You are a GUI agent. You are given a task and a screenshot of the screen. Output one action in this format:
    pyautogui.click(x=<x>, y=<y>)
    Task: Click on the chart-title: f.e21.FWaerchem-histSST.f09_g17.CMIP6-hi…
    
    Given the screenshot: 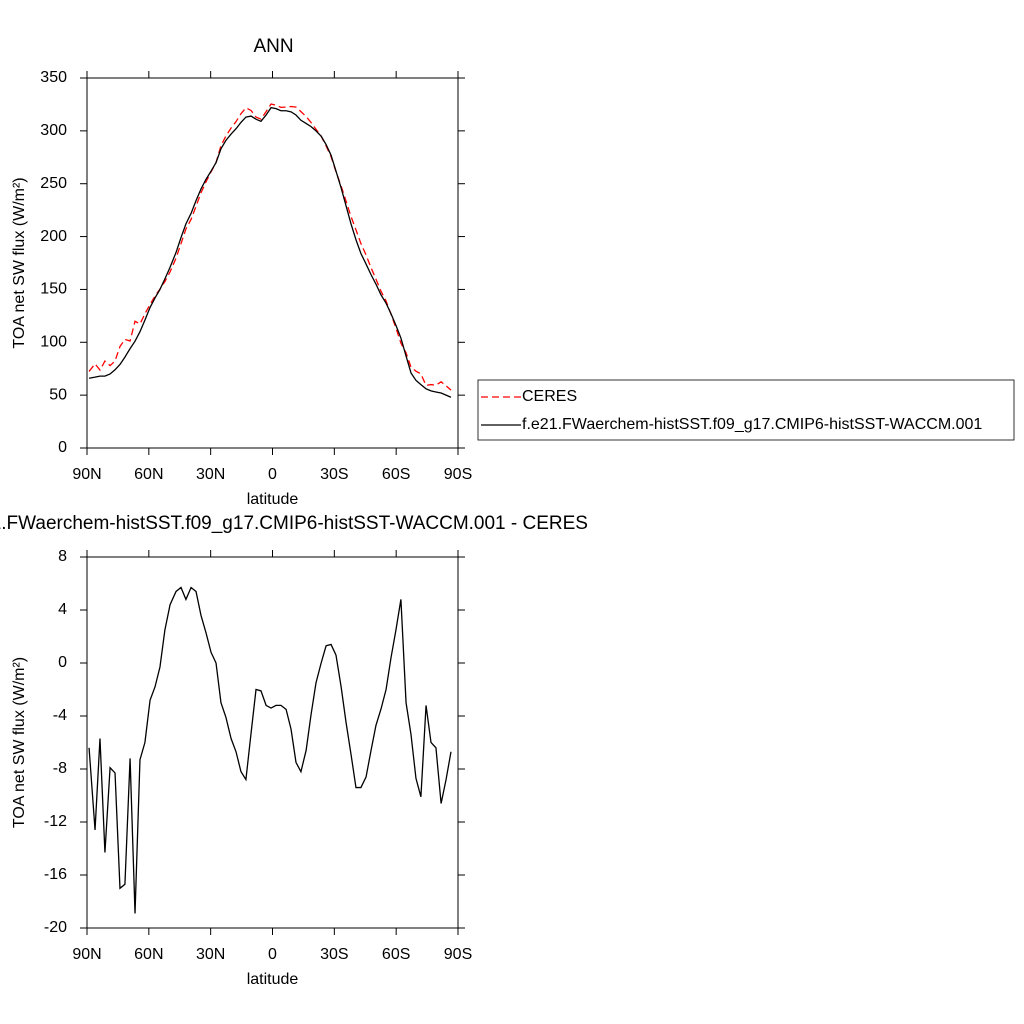 What is the action you would take?
    pyautogui.click(x=294, y=523)
    